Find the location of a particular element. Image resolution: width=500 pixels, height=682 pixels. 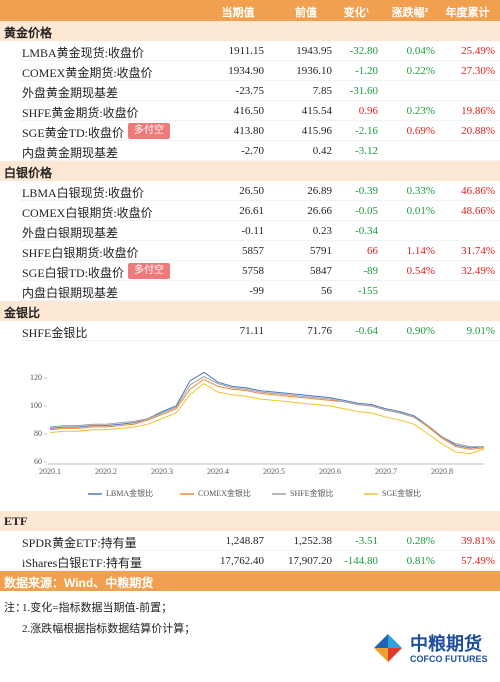

x-tick-label: 2020.1 is located at coordinates (50, 471).